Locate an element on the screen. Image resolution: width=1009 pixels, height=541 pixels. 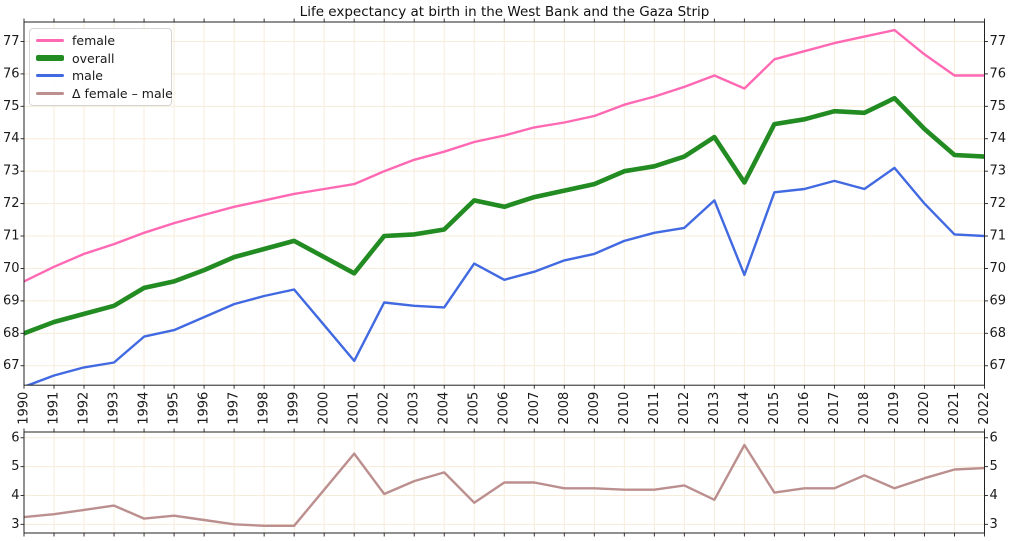
female-male-line is located at coordinates (504, 485).